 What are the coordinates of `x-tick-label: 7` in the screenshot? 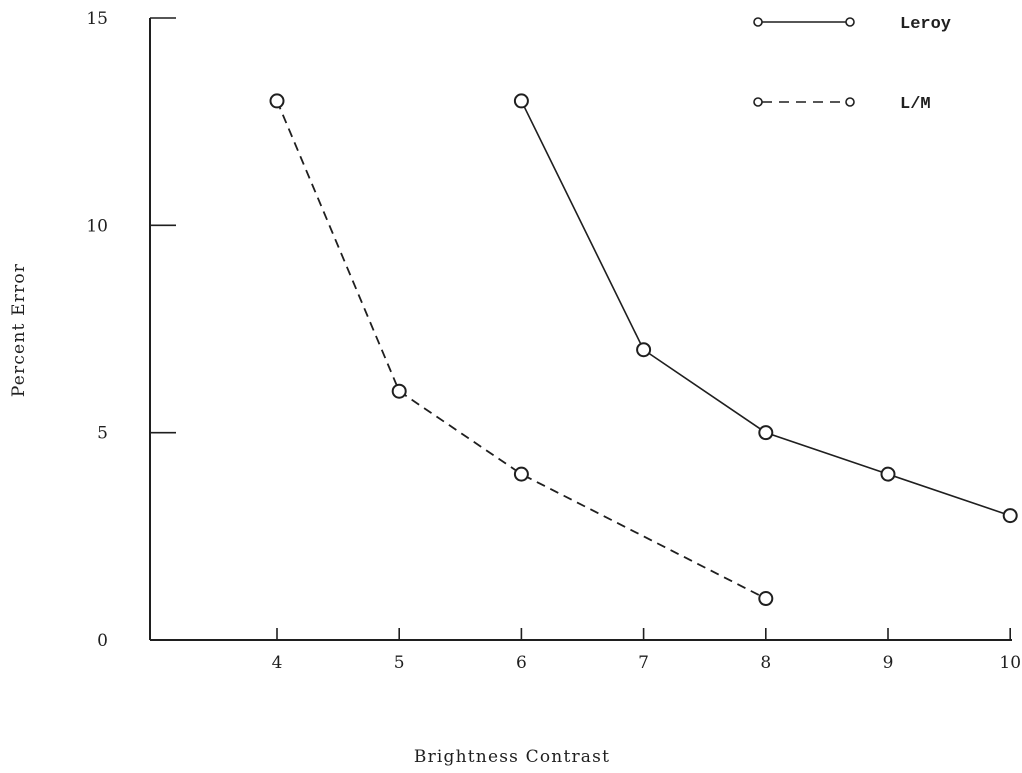 It's located at (643, 663).